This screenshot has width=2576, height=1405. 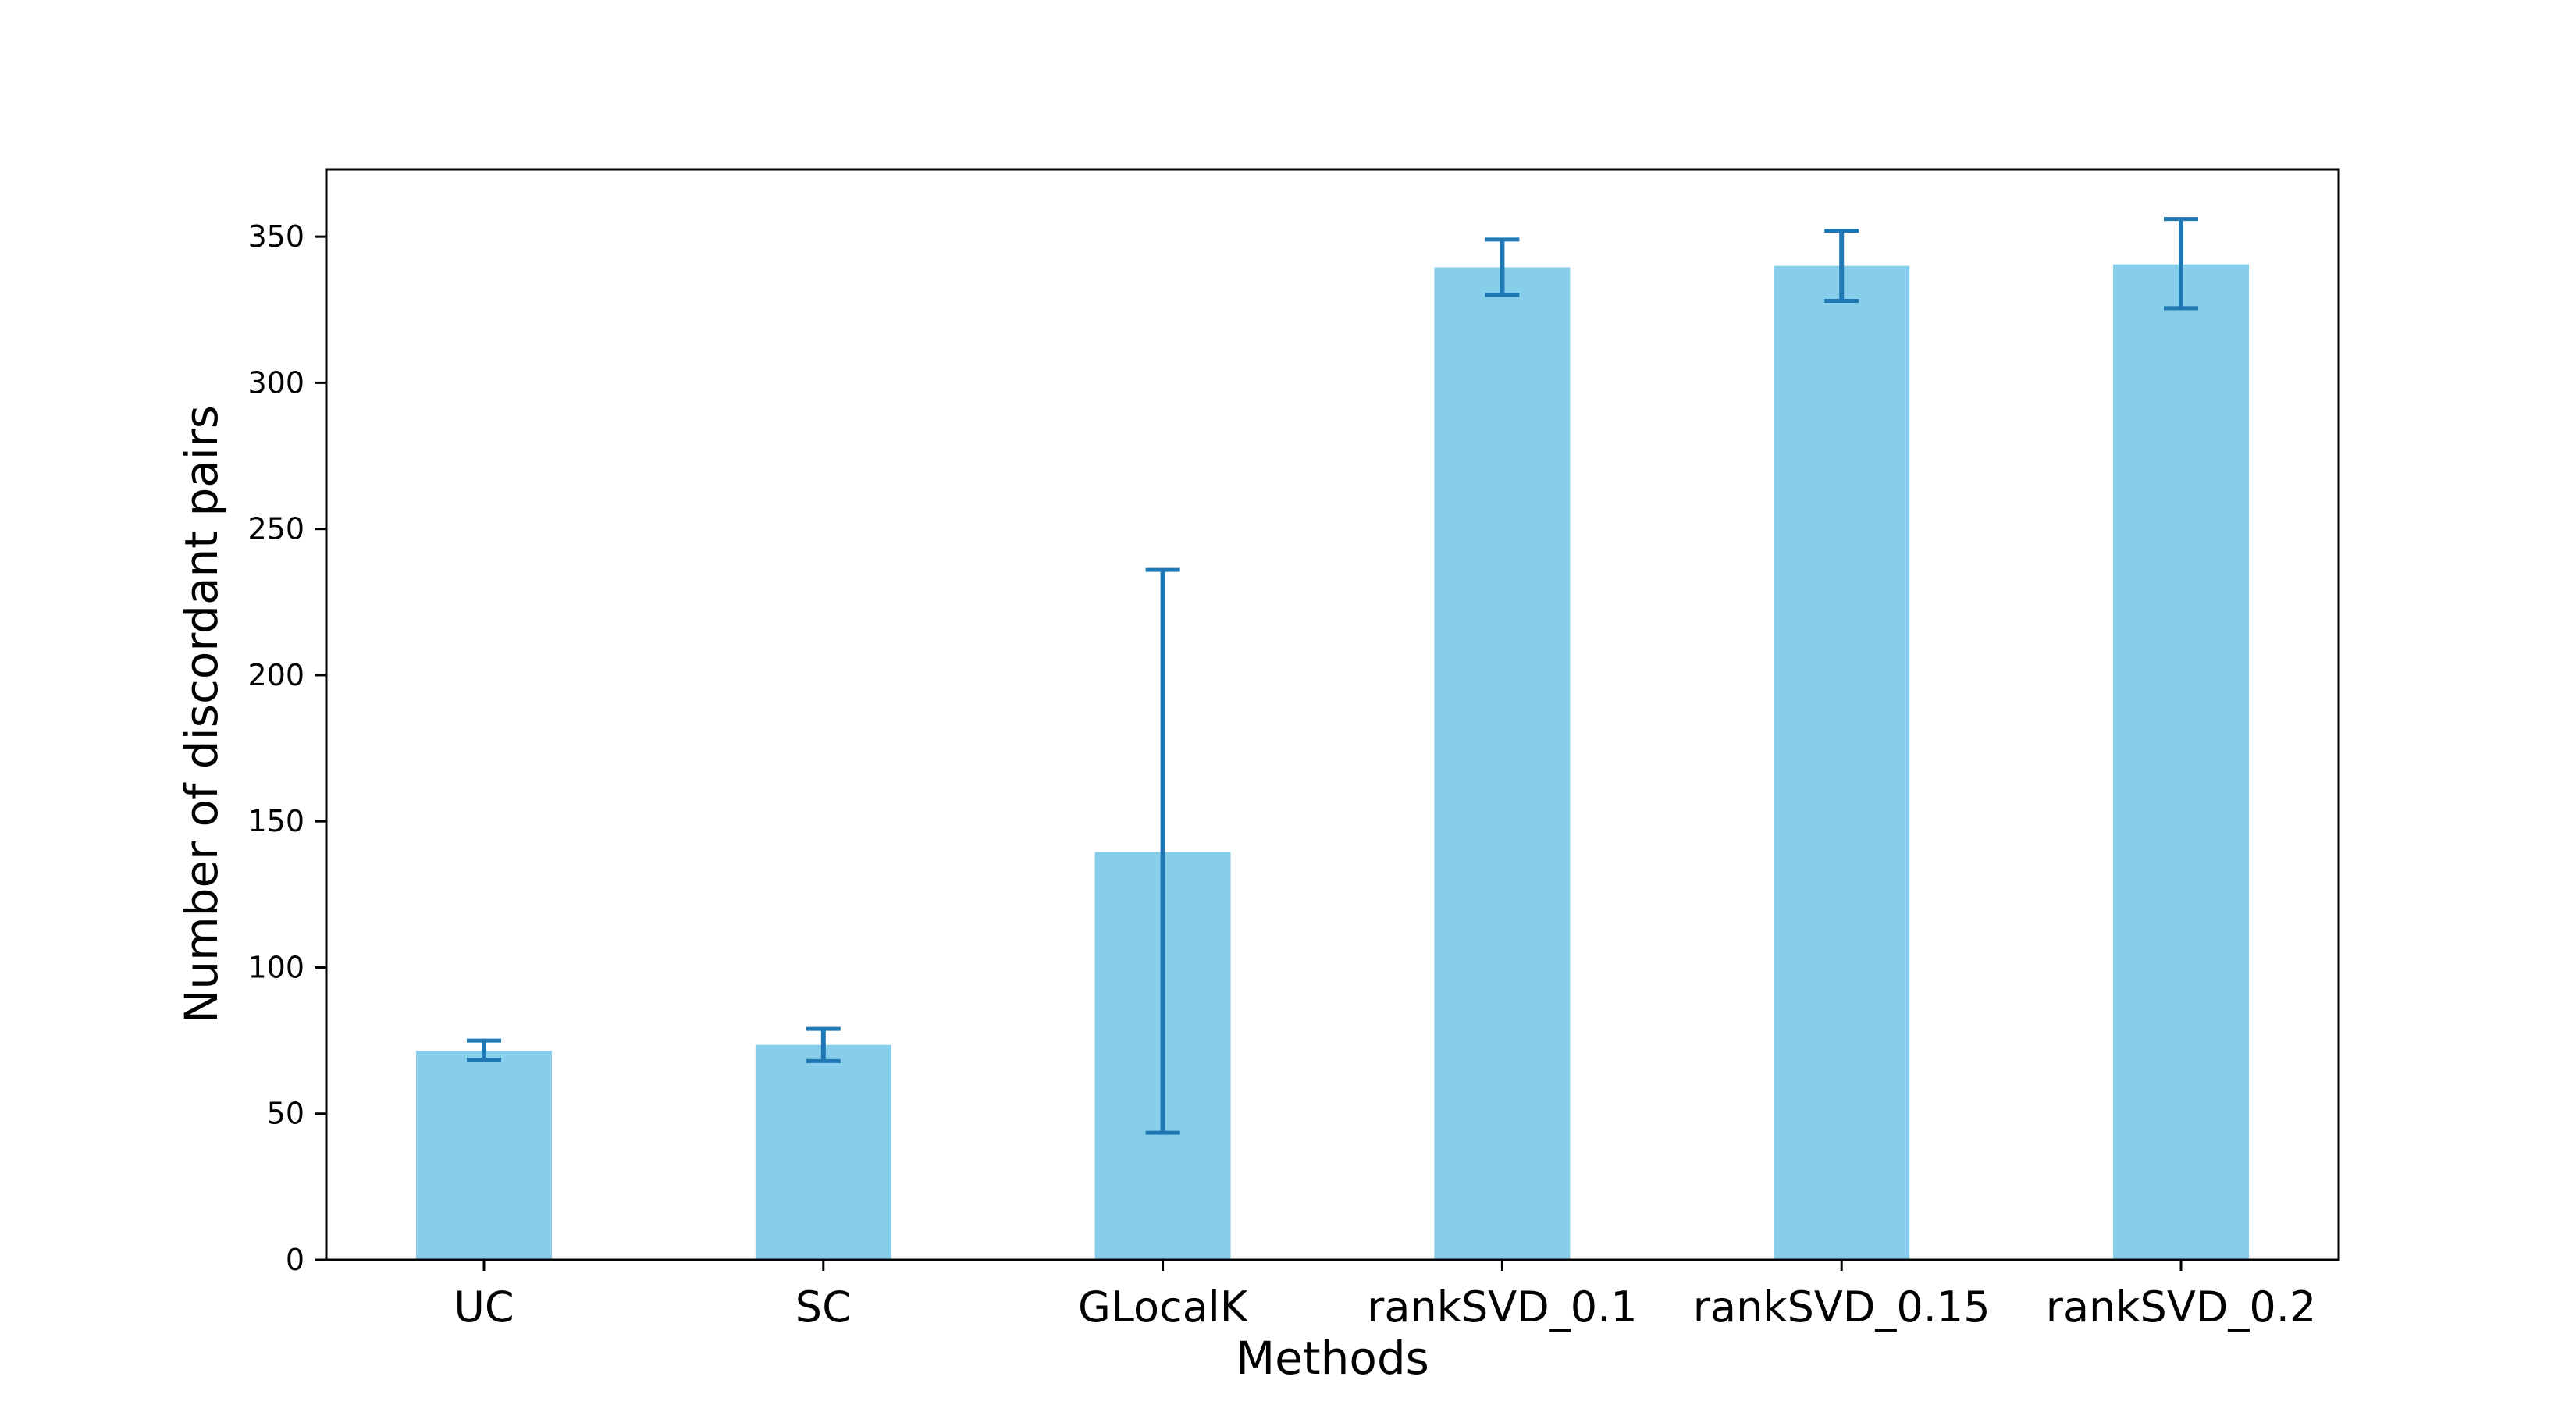 I want to click on y-tick-label: 0, so click(x=295, y=1260).